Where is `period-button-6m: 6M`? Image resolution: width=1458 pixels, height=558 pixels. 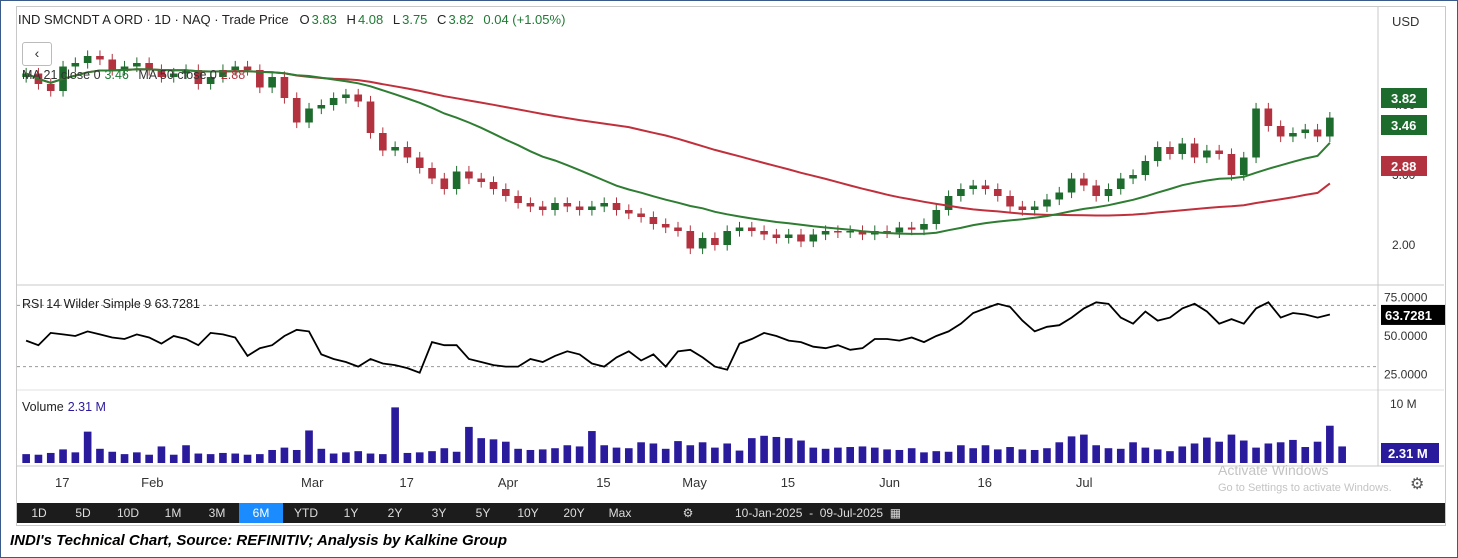 period-button-6m: 6M is located at coordinates (261, 513).